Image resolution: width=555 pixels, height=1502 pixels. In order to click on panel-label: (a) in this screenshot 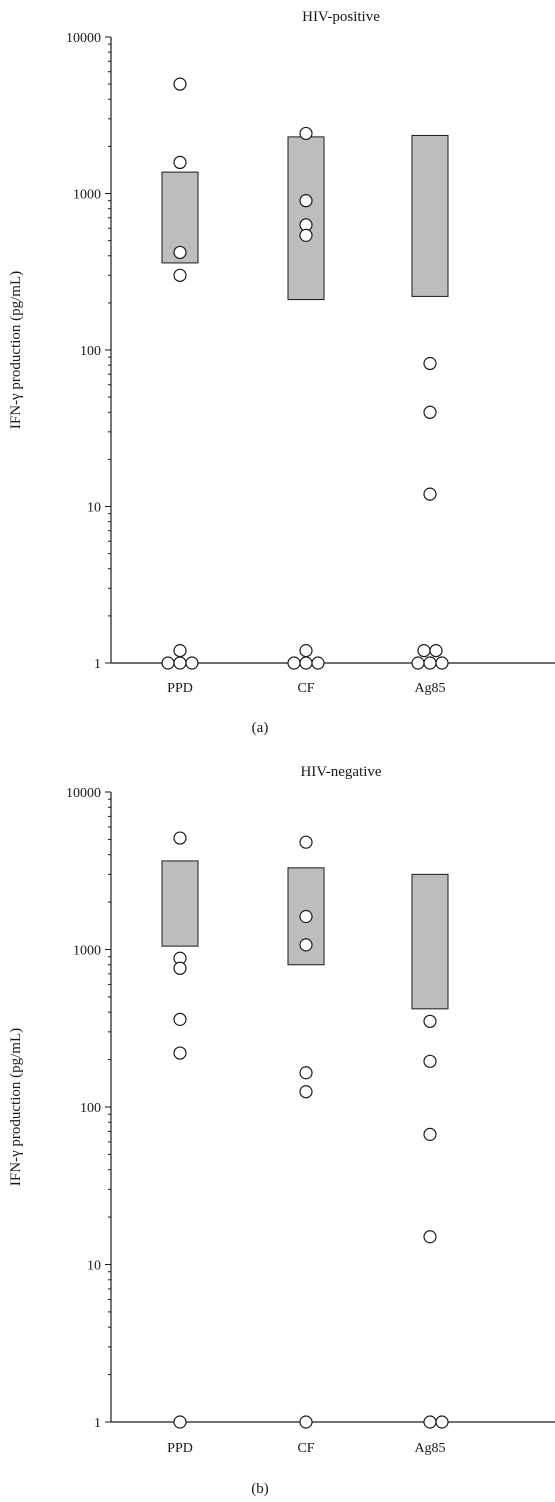, I will do `click(260, 728)`.